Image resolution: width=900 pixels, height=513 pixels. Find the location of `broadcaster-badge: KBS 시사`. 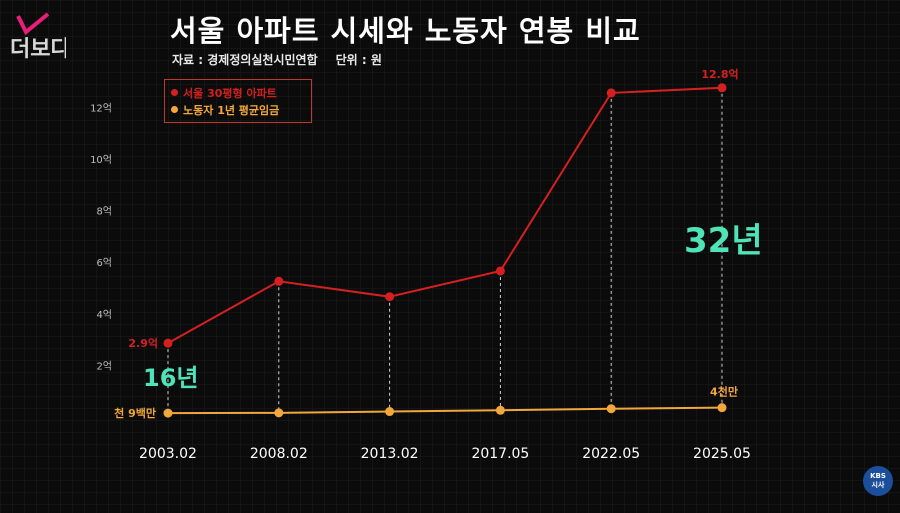

broadcaster-badge: KBS 시사 is located at coordinates (878, 481).